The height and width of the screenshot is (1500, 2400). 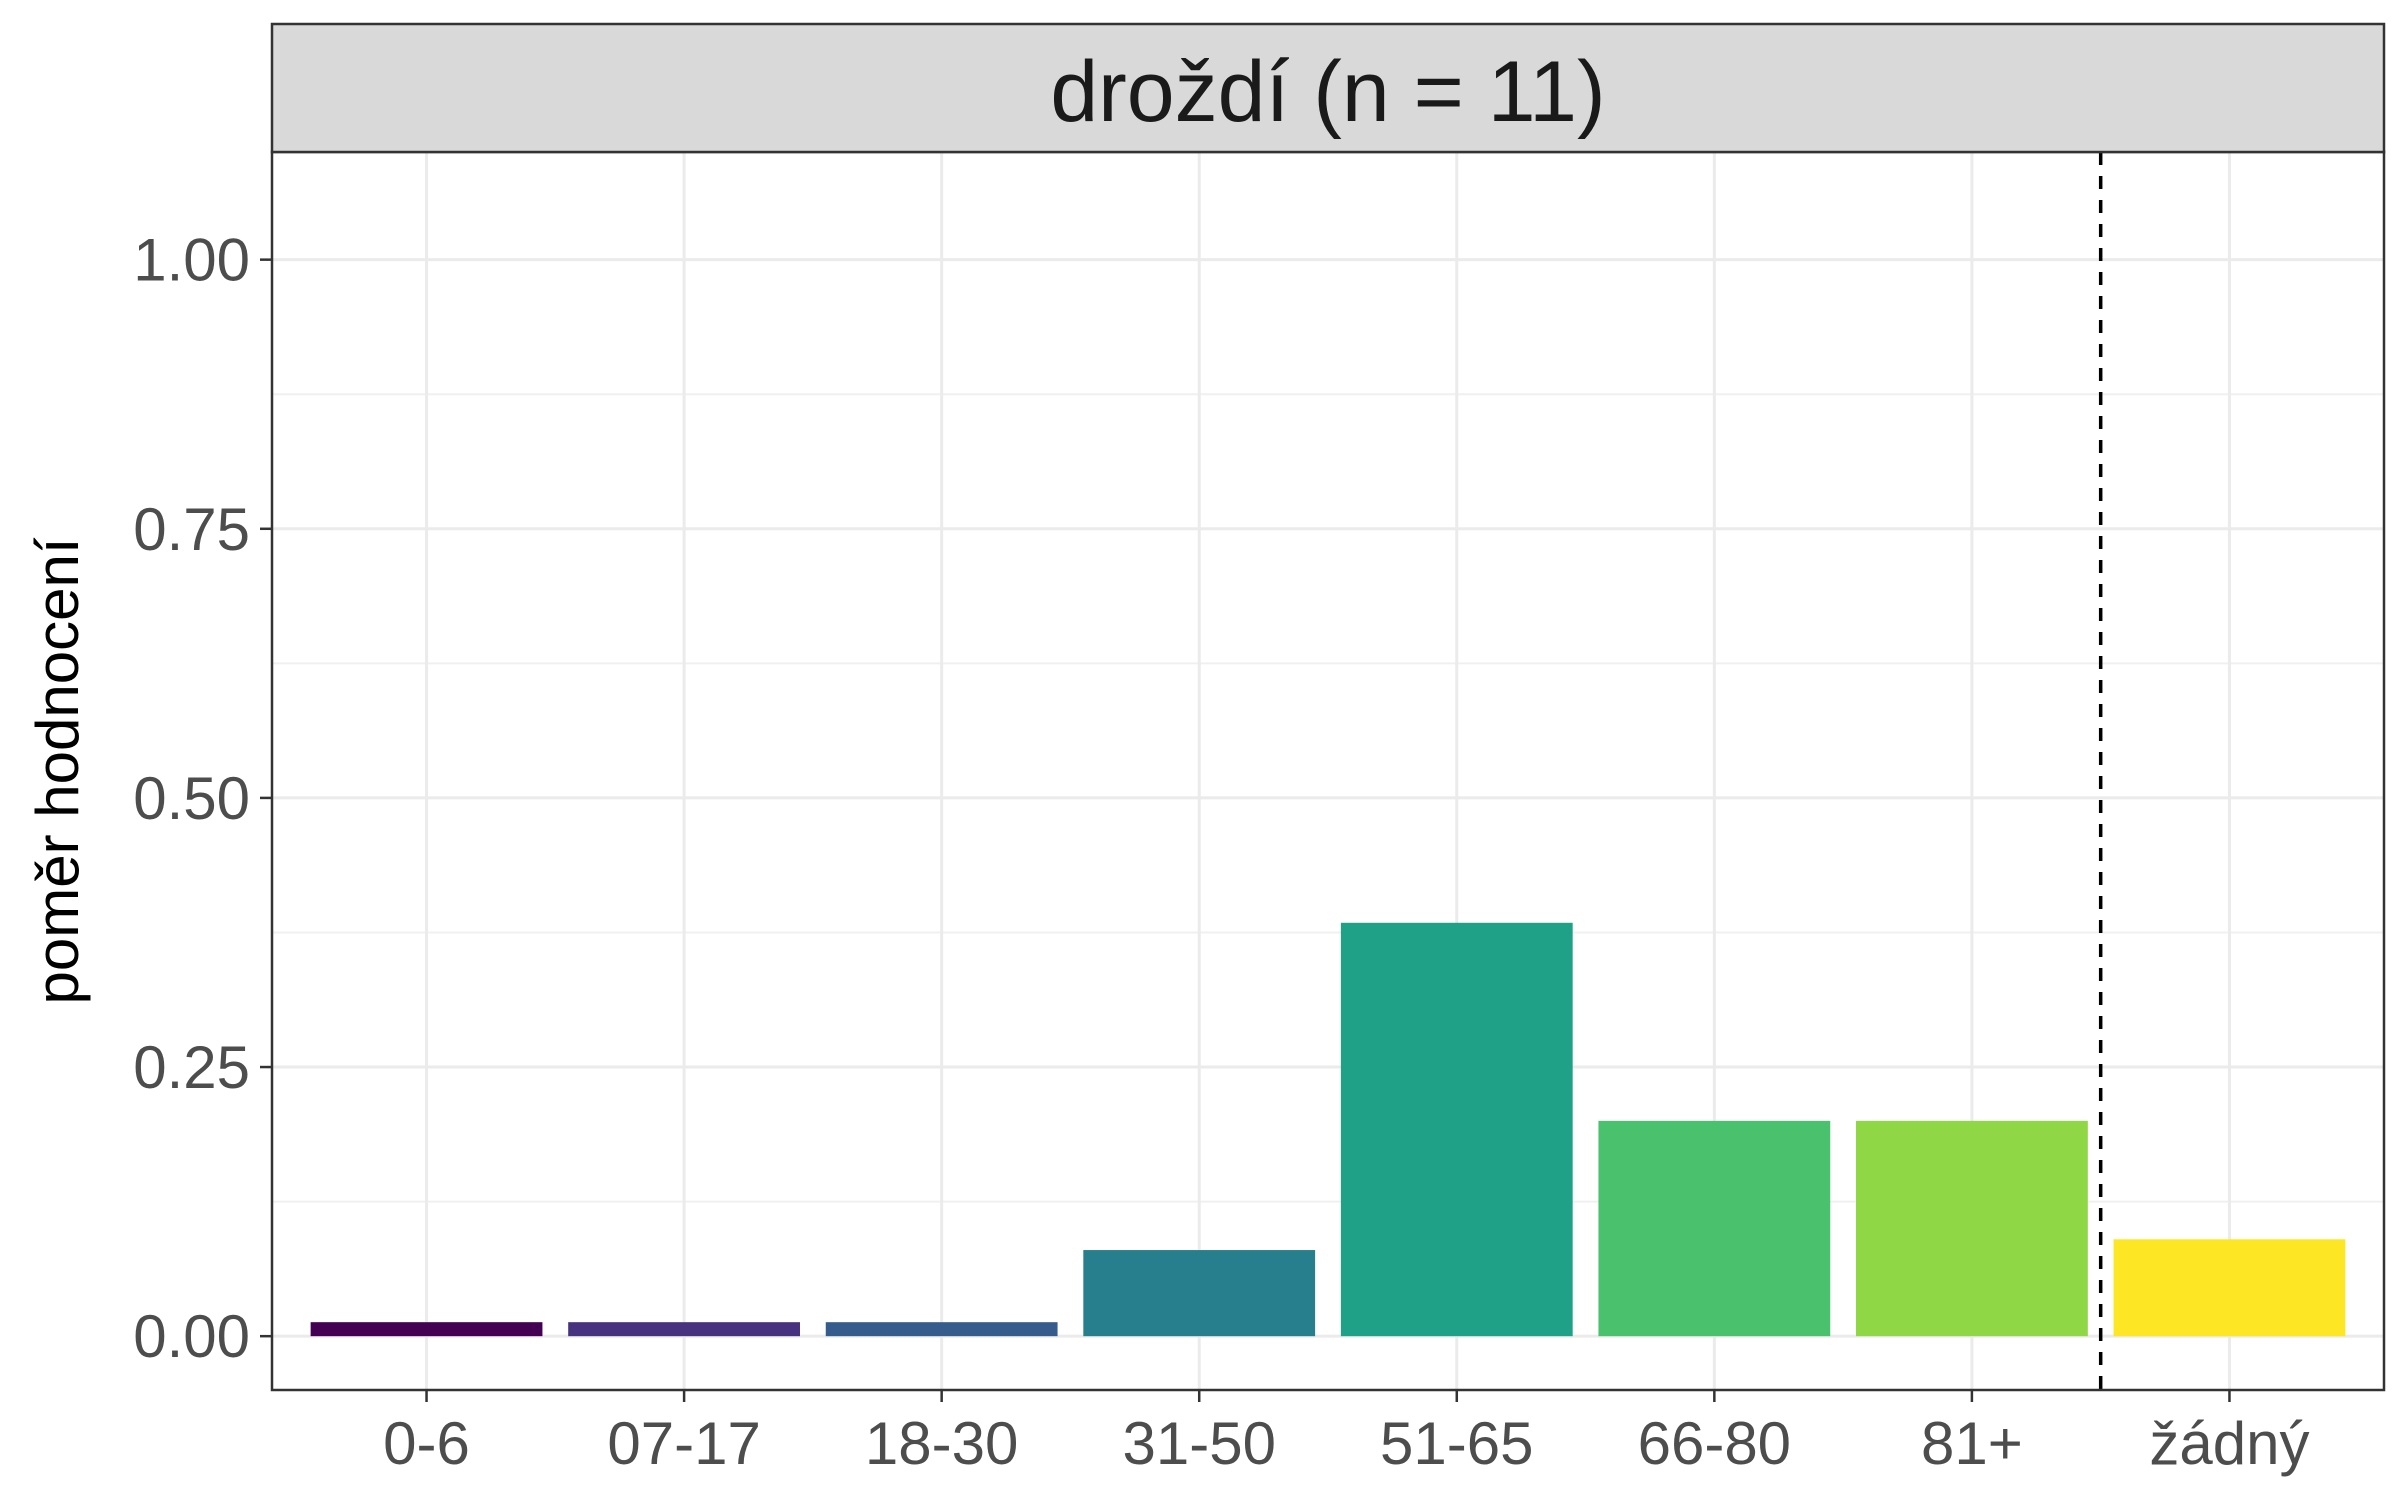 I want to click on y-tick-label: 0.00, so click(x=191, y=1336).